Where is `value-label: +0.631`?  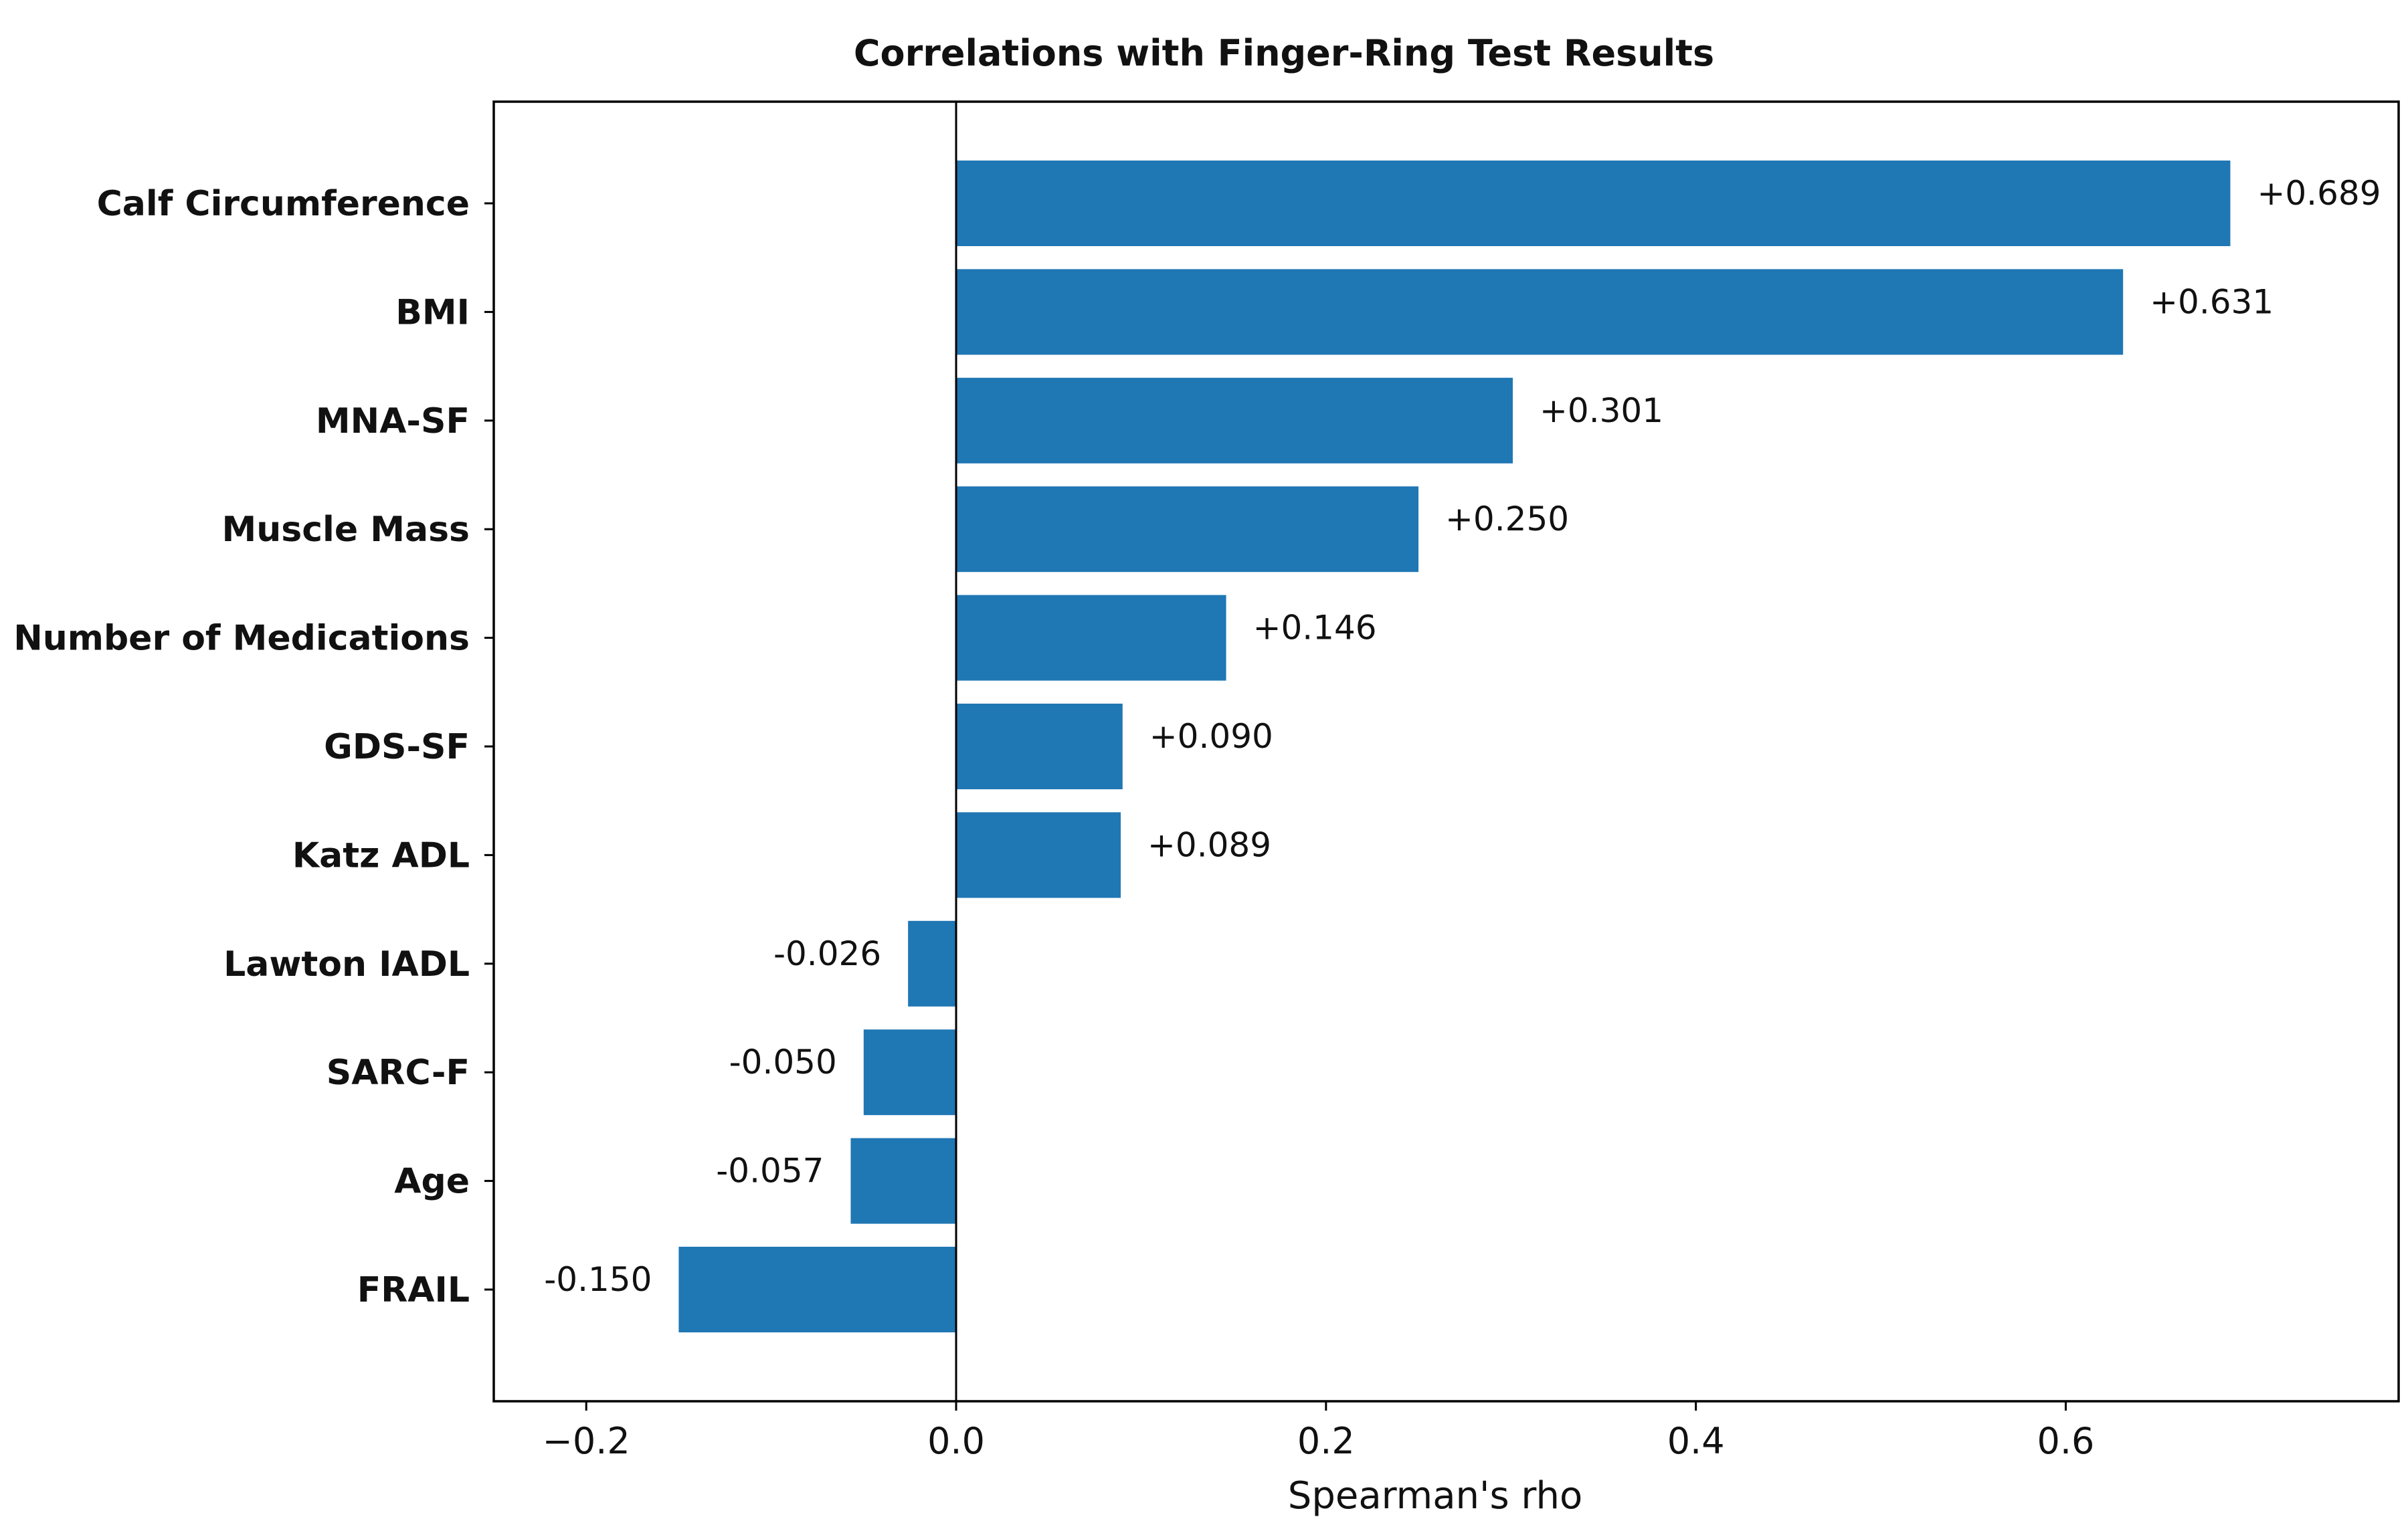
value-label: +0.631 is located at coordinates (2212, 301).